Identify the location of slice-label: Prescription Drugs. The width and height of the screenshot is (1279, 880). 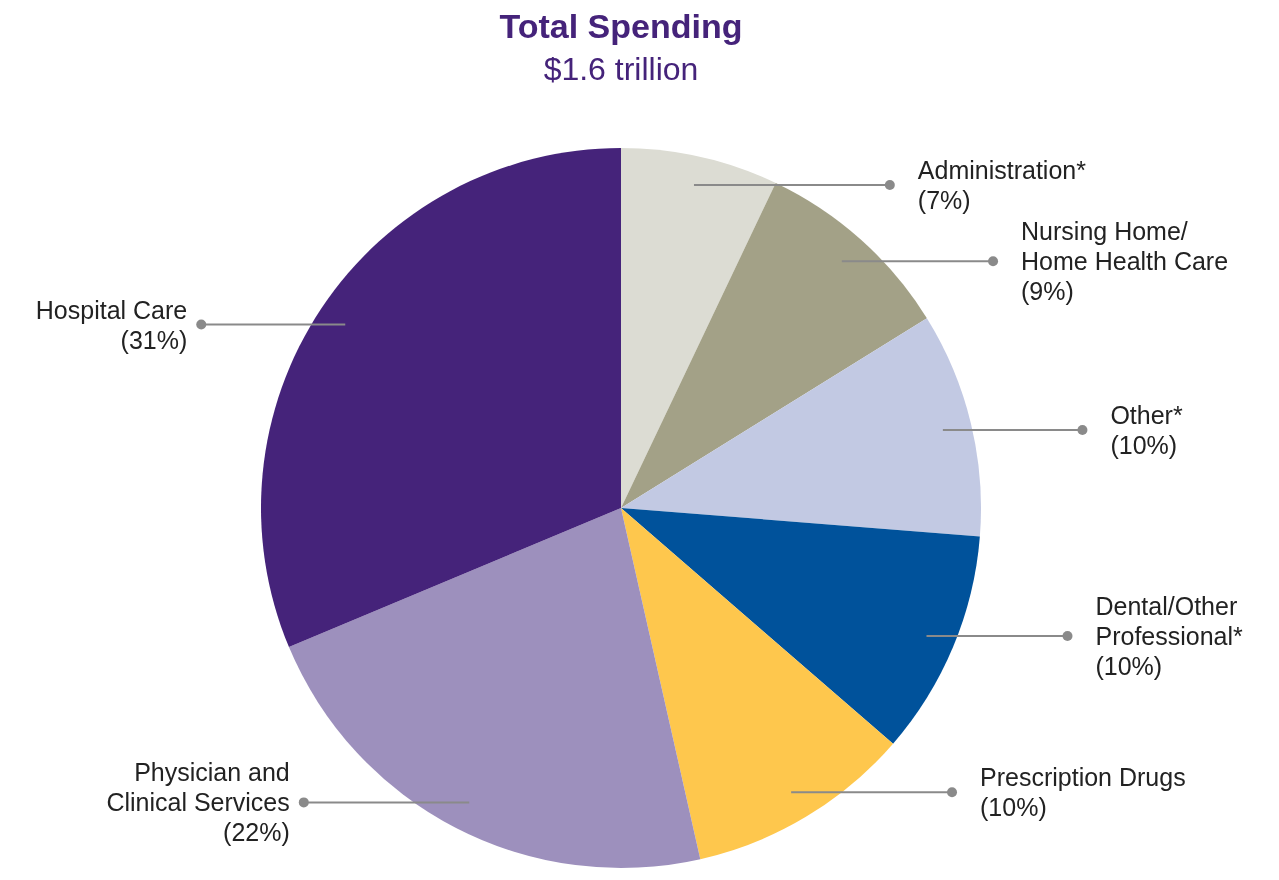
(1083, 777).